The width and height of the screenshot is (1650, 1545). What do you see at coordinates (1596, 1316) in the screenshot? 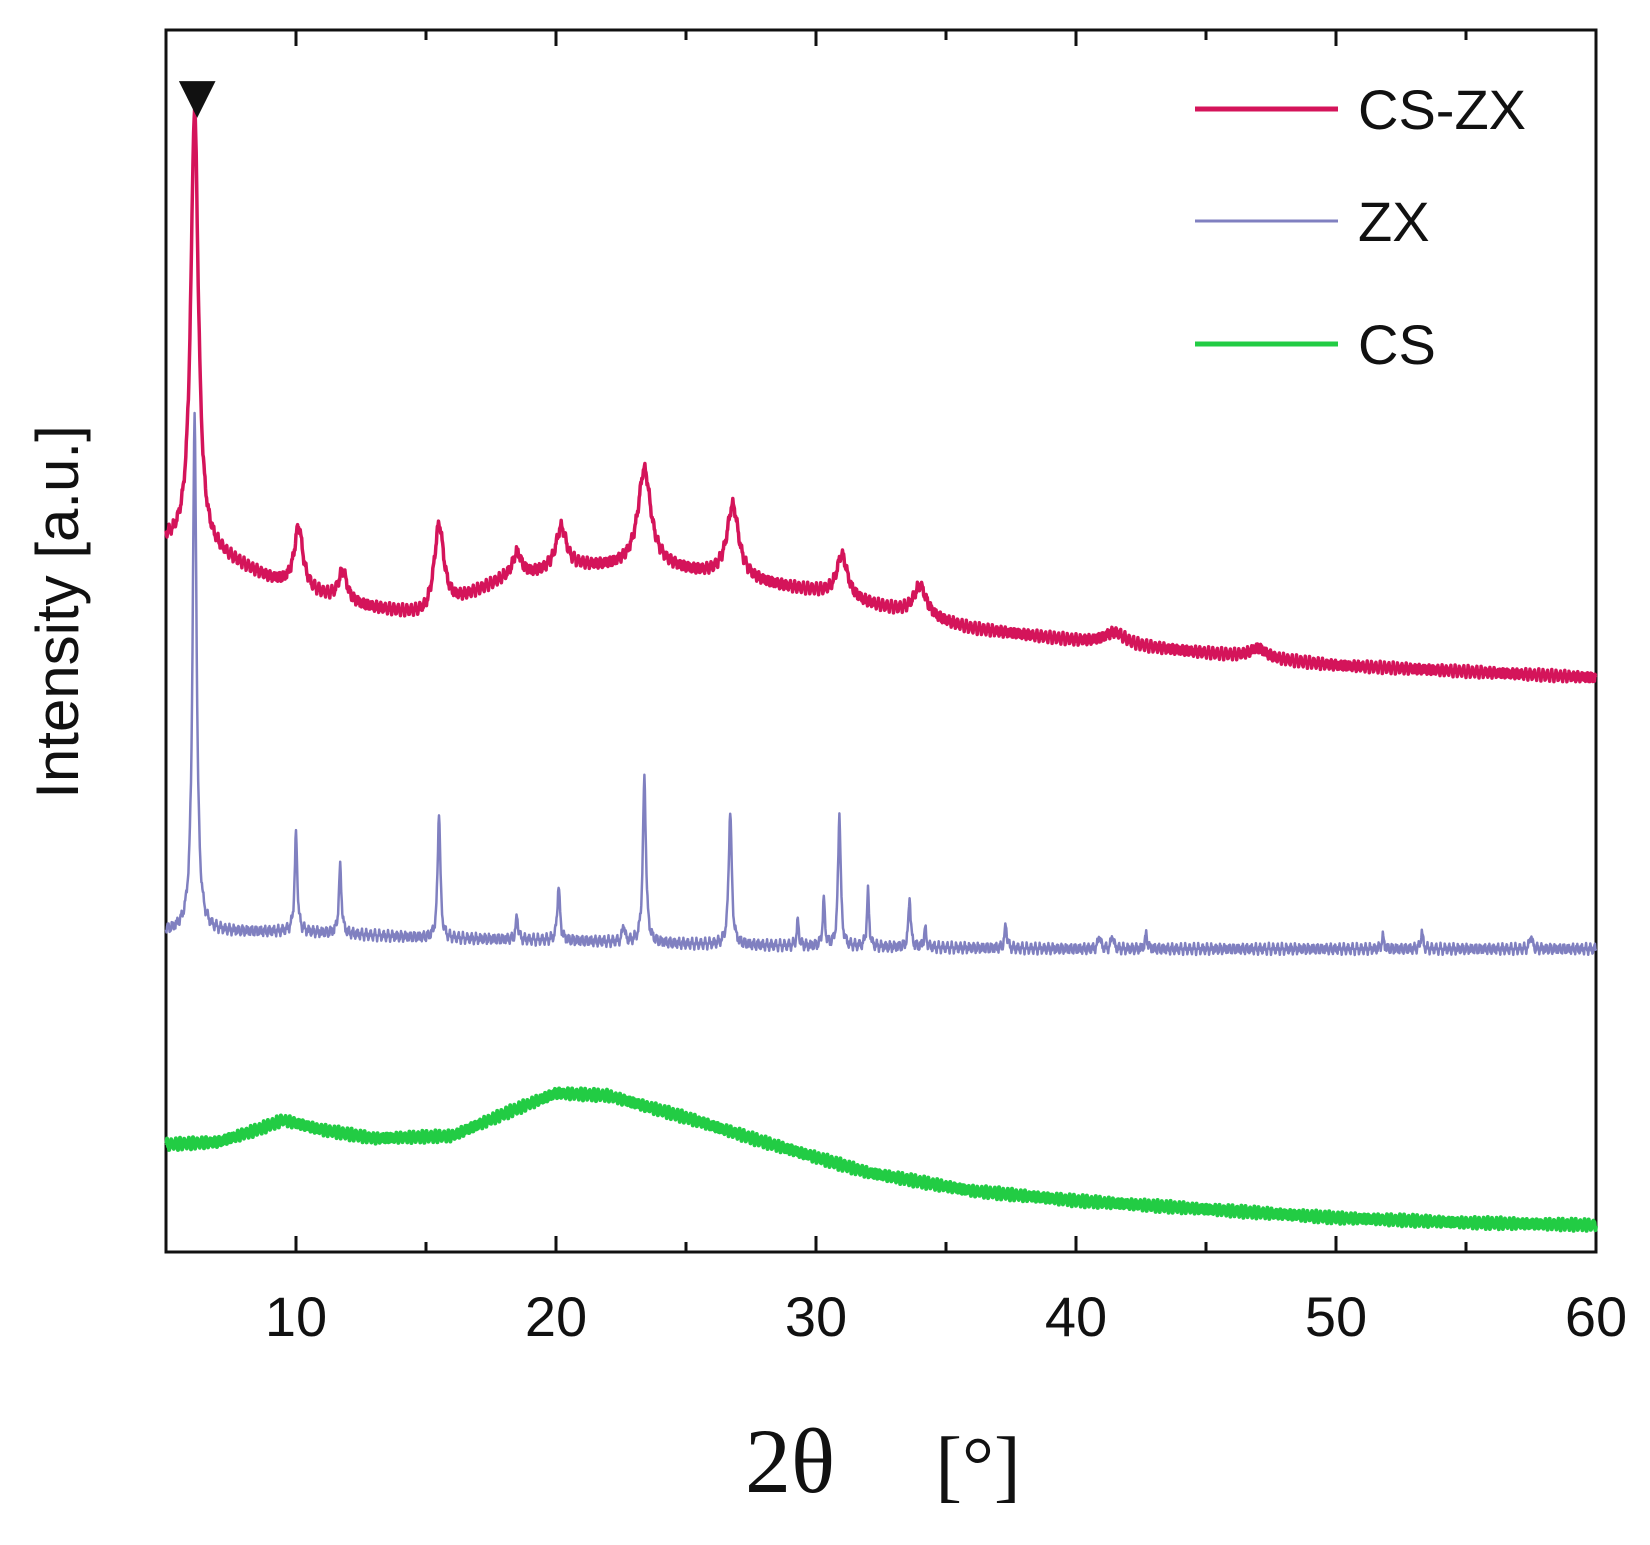
I see `x-tick-label-60: 60` at bounding box center [1596, 1316].